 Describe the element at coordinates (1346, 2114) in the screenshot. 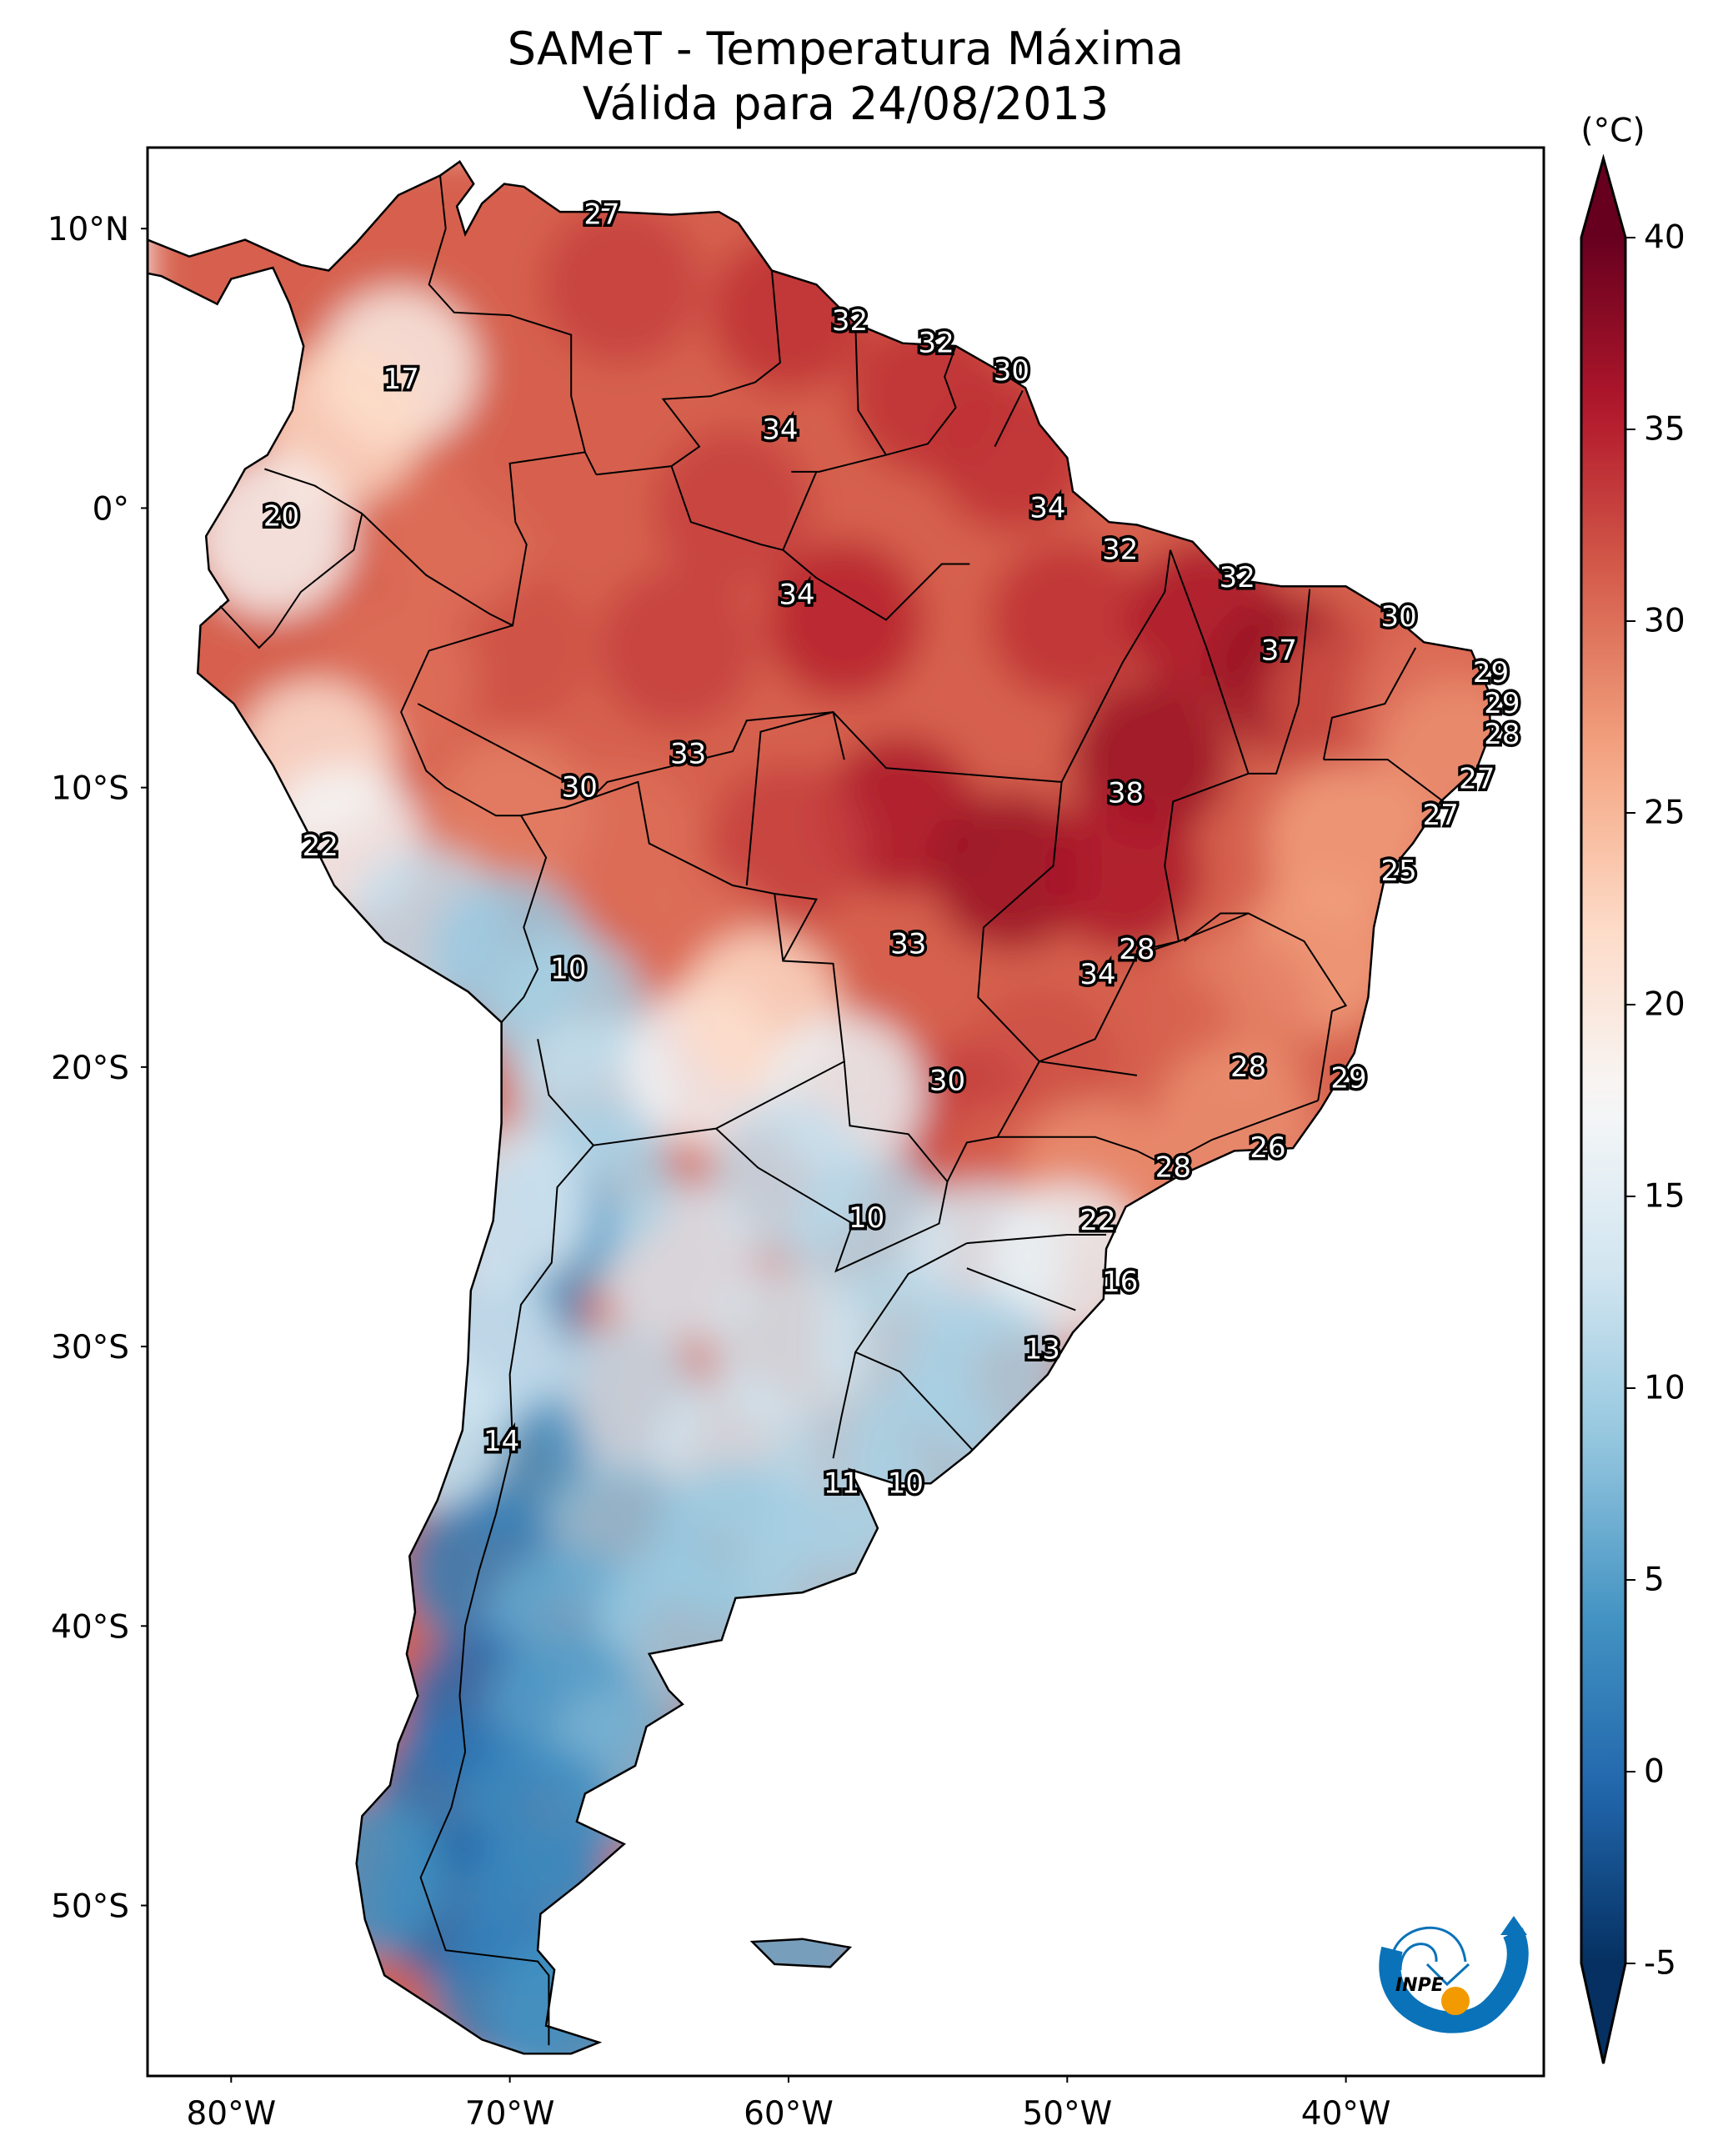

I see `x-tick-label: 40°W` at that location.